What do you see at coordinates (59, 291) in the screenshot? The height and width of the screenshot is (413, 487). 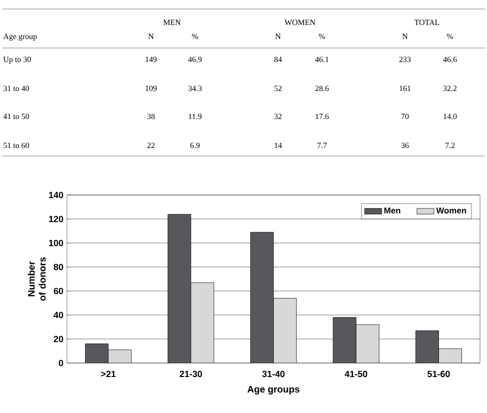 I see `y-tick-label: 60` at bounding box center [59, 291].